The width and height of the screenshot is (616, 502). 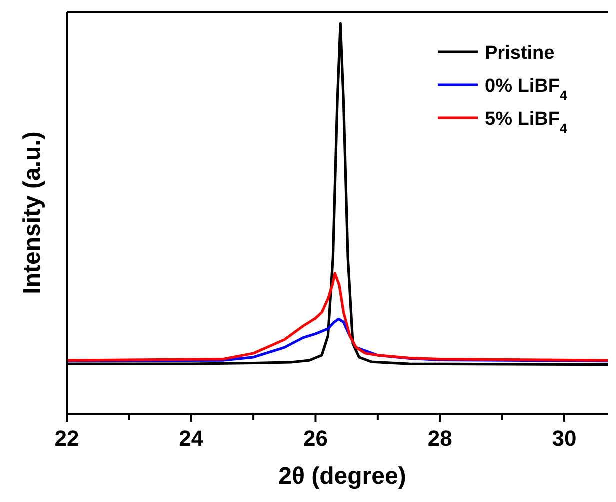 I want to click on x-tick-label: 28, so click(x=440, y=438).